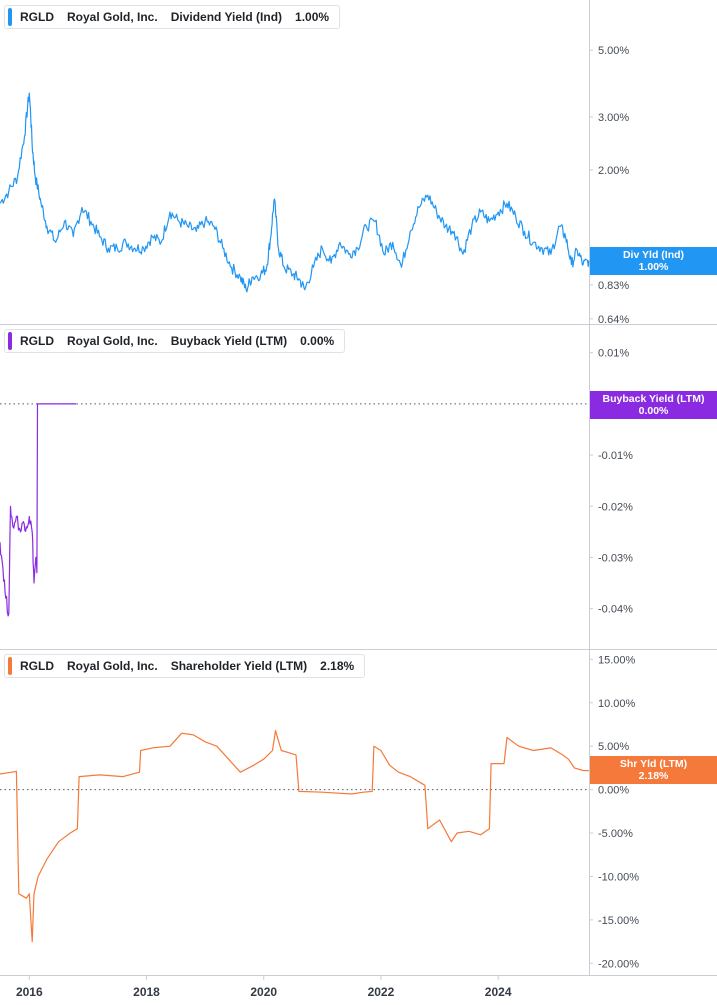 This screenshot has height=1005, width=717. Describe the element at coordinates (229, 341) in the screenshot. I see `legend-metric: Buyback Yield (LTM)` at that location.